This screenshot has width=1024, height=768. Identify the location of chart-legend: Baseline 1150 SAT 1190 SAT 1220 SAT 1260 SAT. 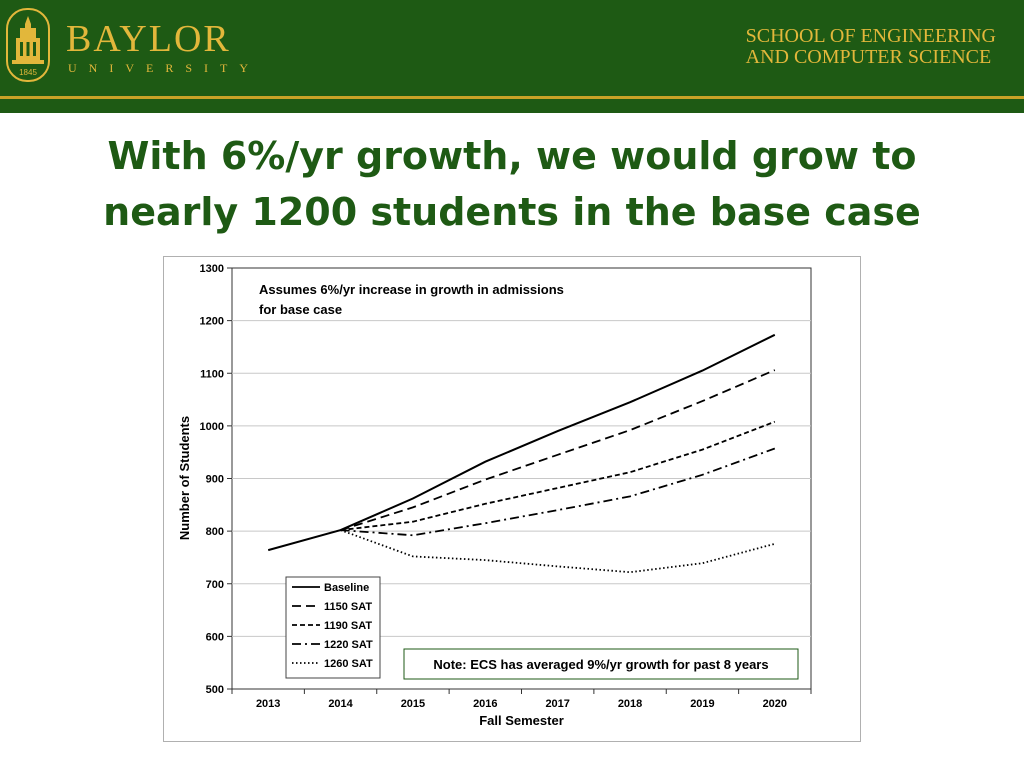
(333, 627).